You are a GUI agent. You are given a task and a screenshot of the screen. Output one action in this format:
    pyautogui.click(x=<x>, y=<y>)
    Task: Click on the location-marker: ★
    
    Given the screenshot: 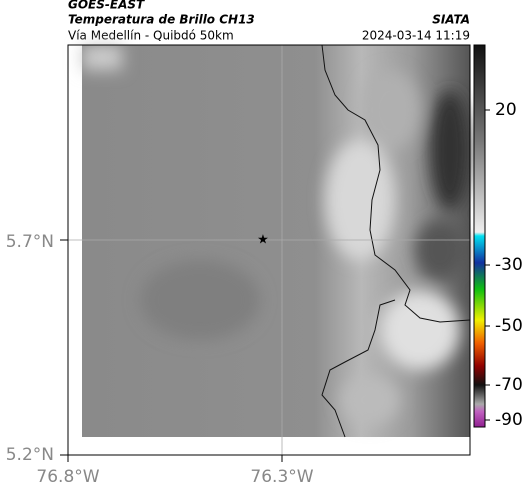 What is the action you would take?
    pyautogui.click(x=263, y=240)
    